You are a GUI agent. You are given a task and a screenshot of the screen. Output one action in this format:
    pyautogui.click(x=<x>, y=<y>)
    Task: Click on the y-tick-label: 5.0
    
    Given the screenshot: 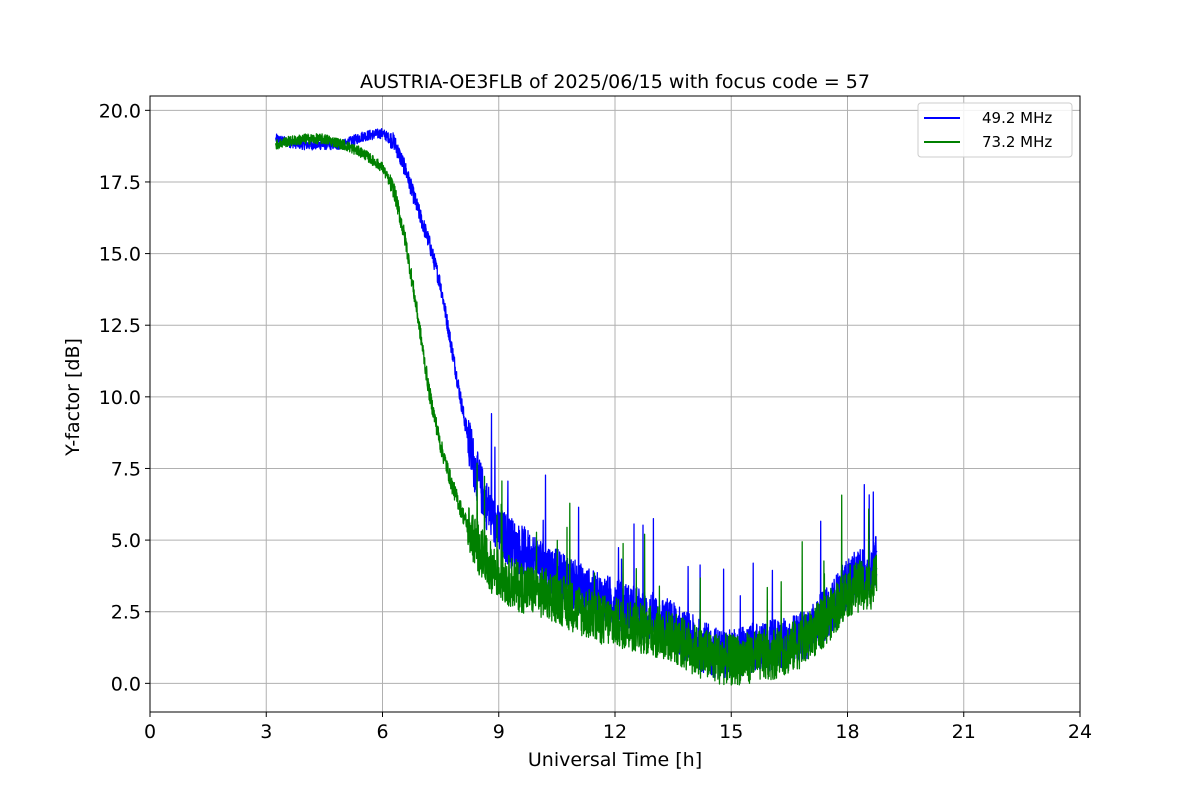 What is the action you would take?
    pyautogui.click(x=126, y=541)
    